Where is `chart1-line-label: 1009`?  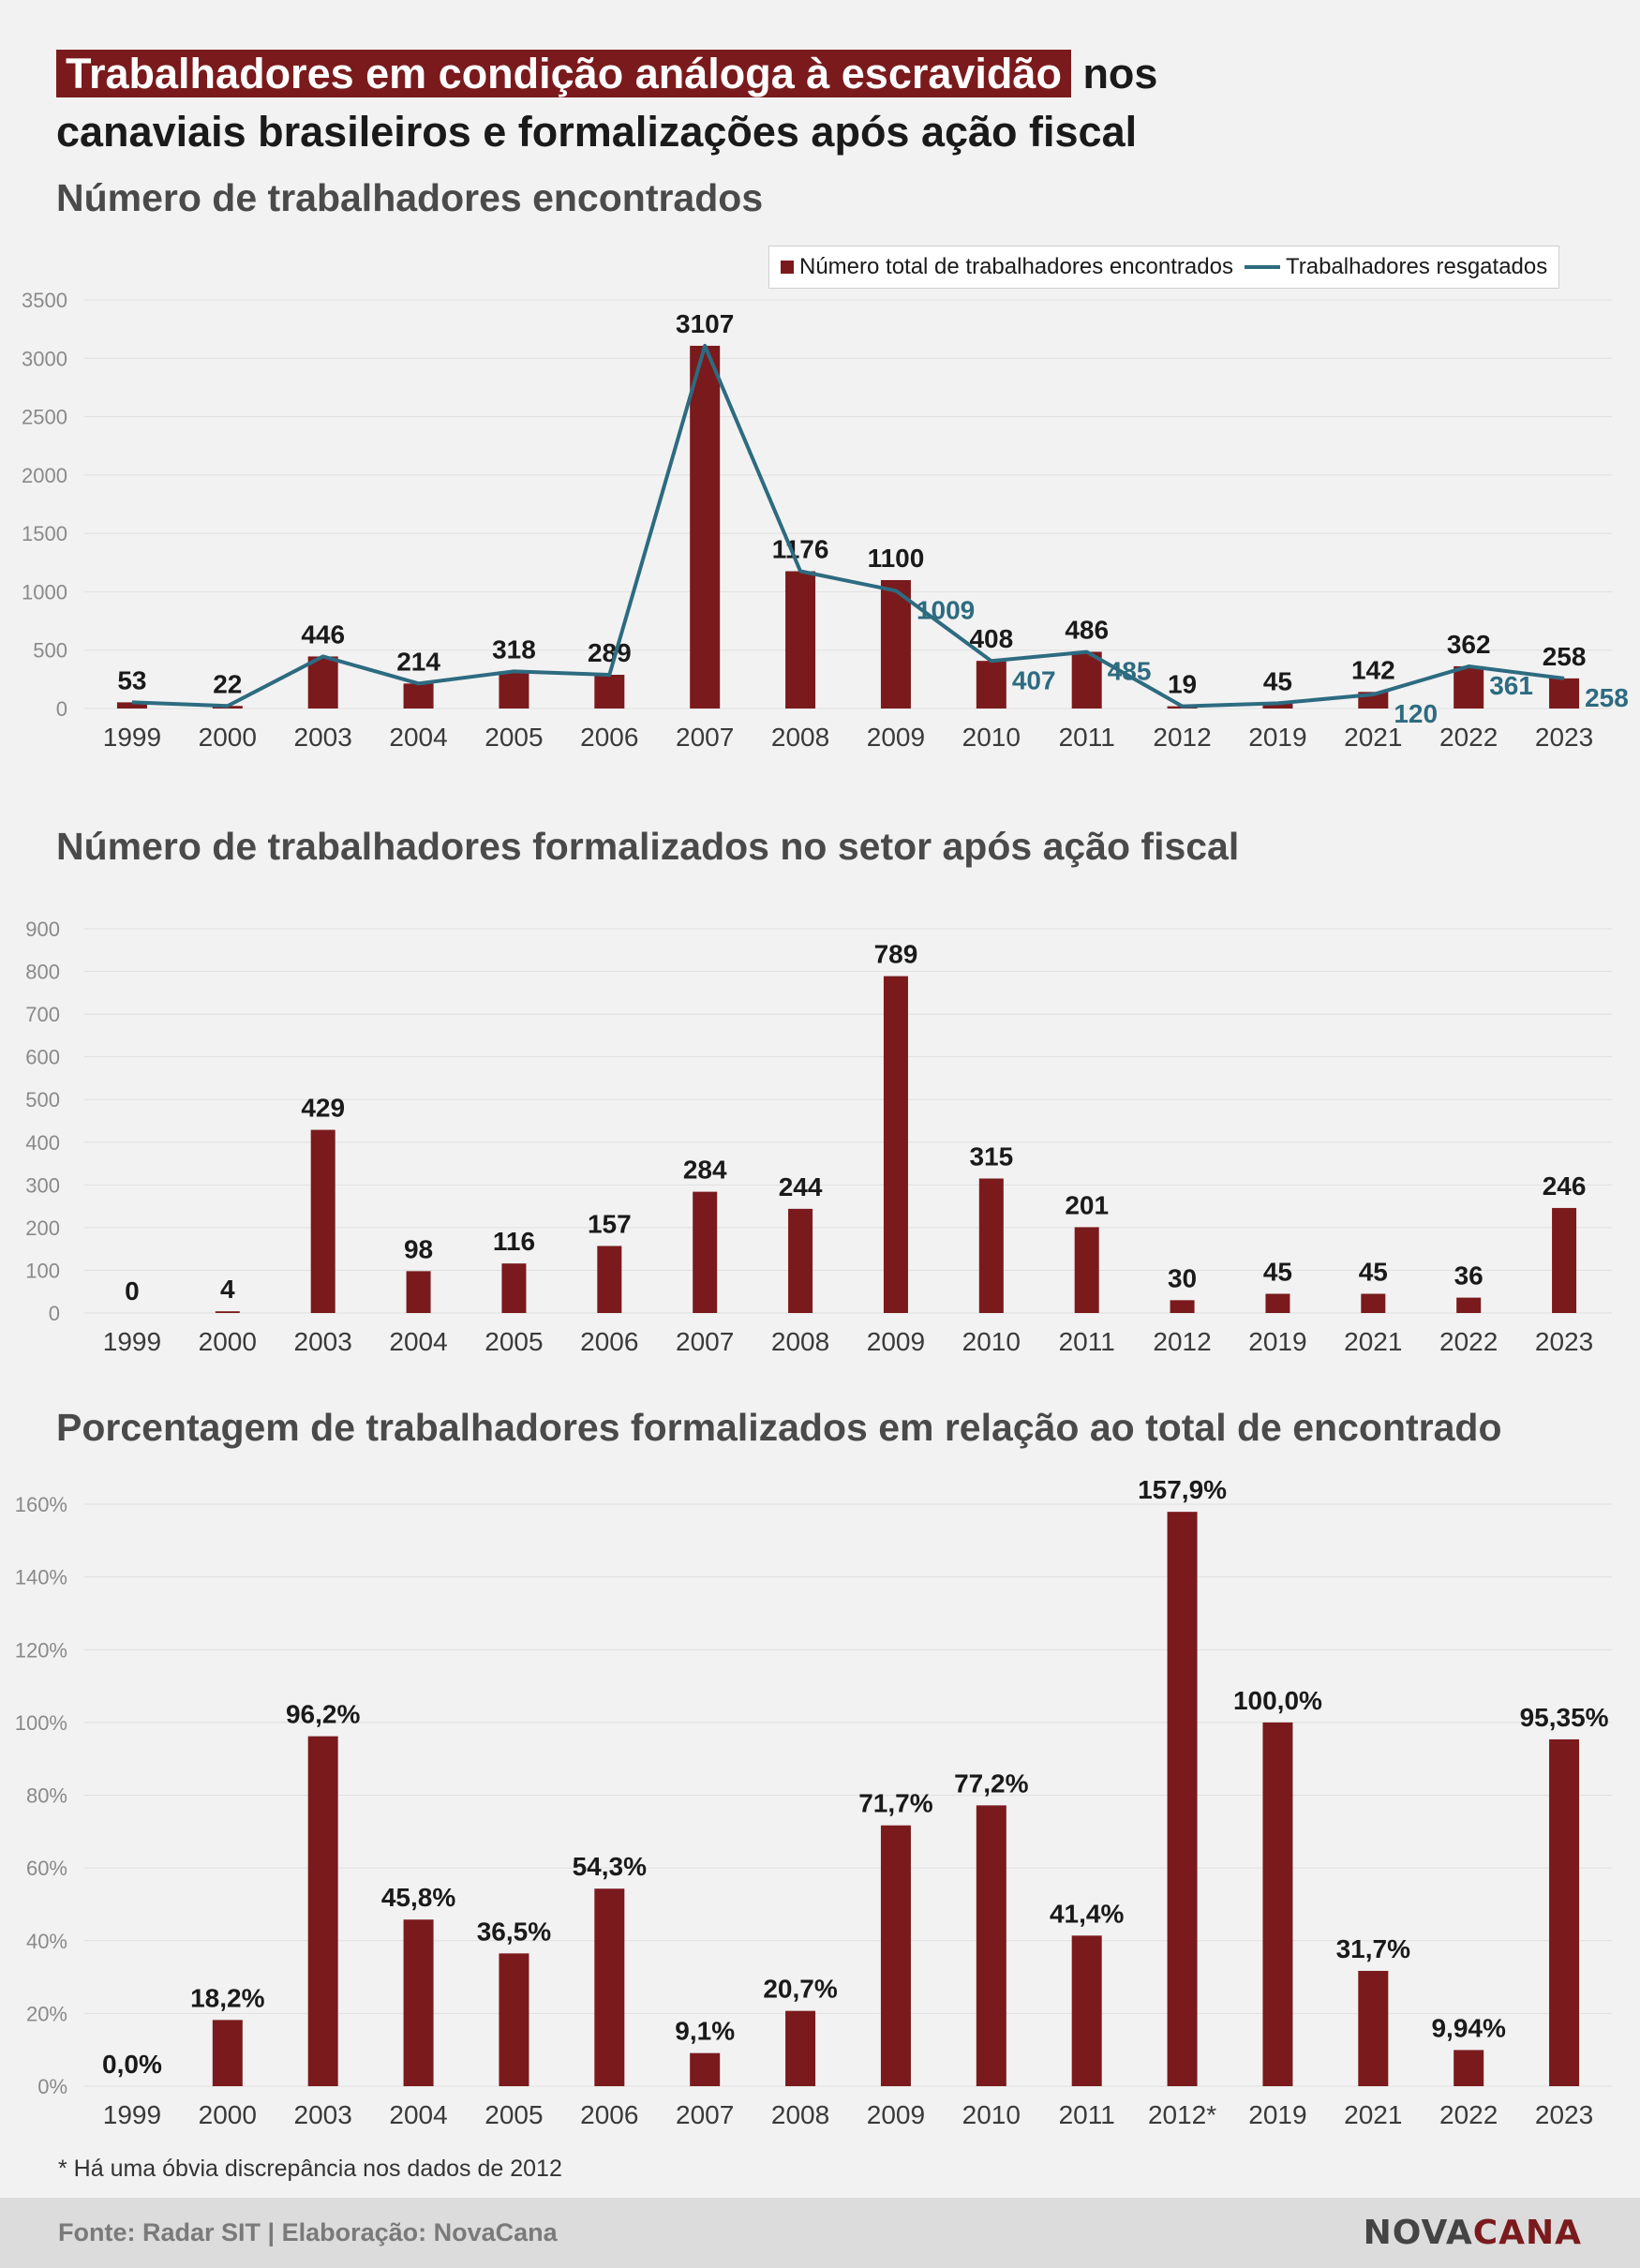
chart1-line-label: 1009 is located at coordinates (946, 609).